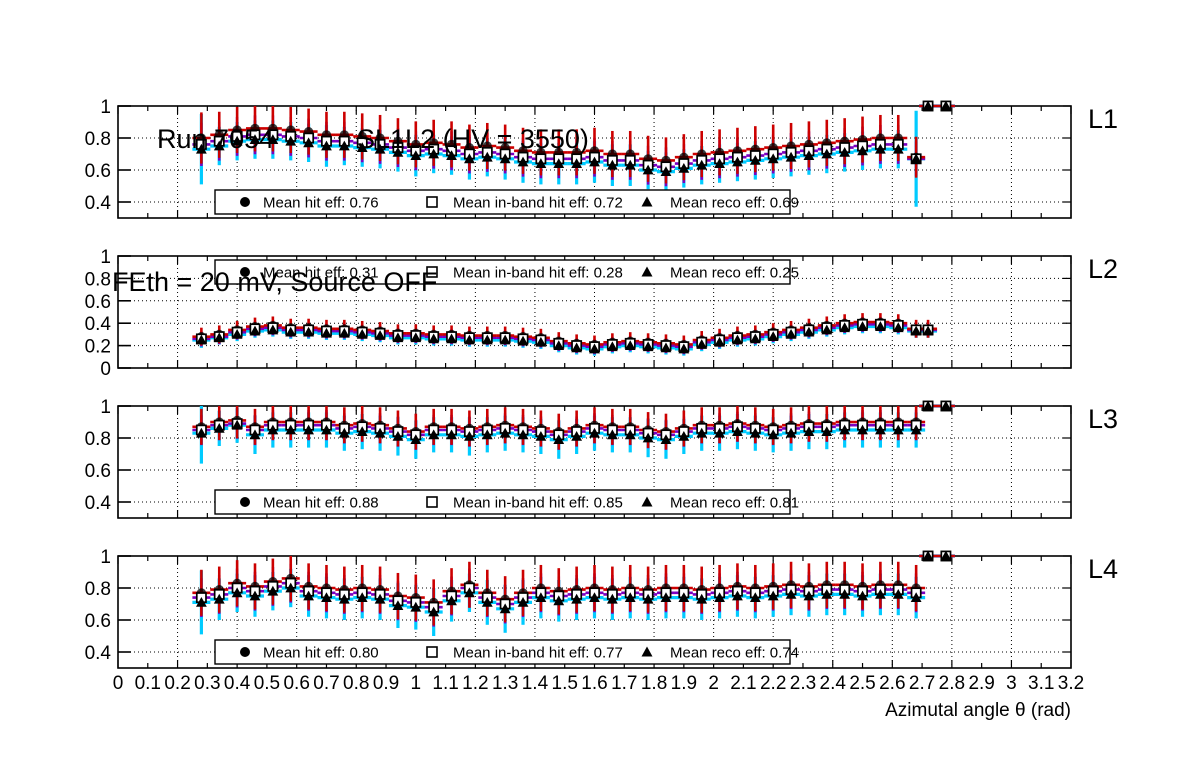 This screenshot has height=772, width=1196. Describe the element at coordinates (743, 683) in the screenshot. I see `x-axis-tick-label: 2.1` at that location.